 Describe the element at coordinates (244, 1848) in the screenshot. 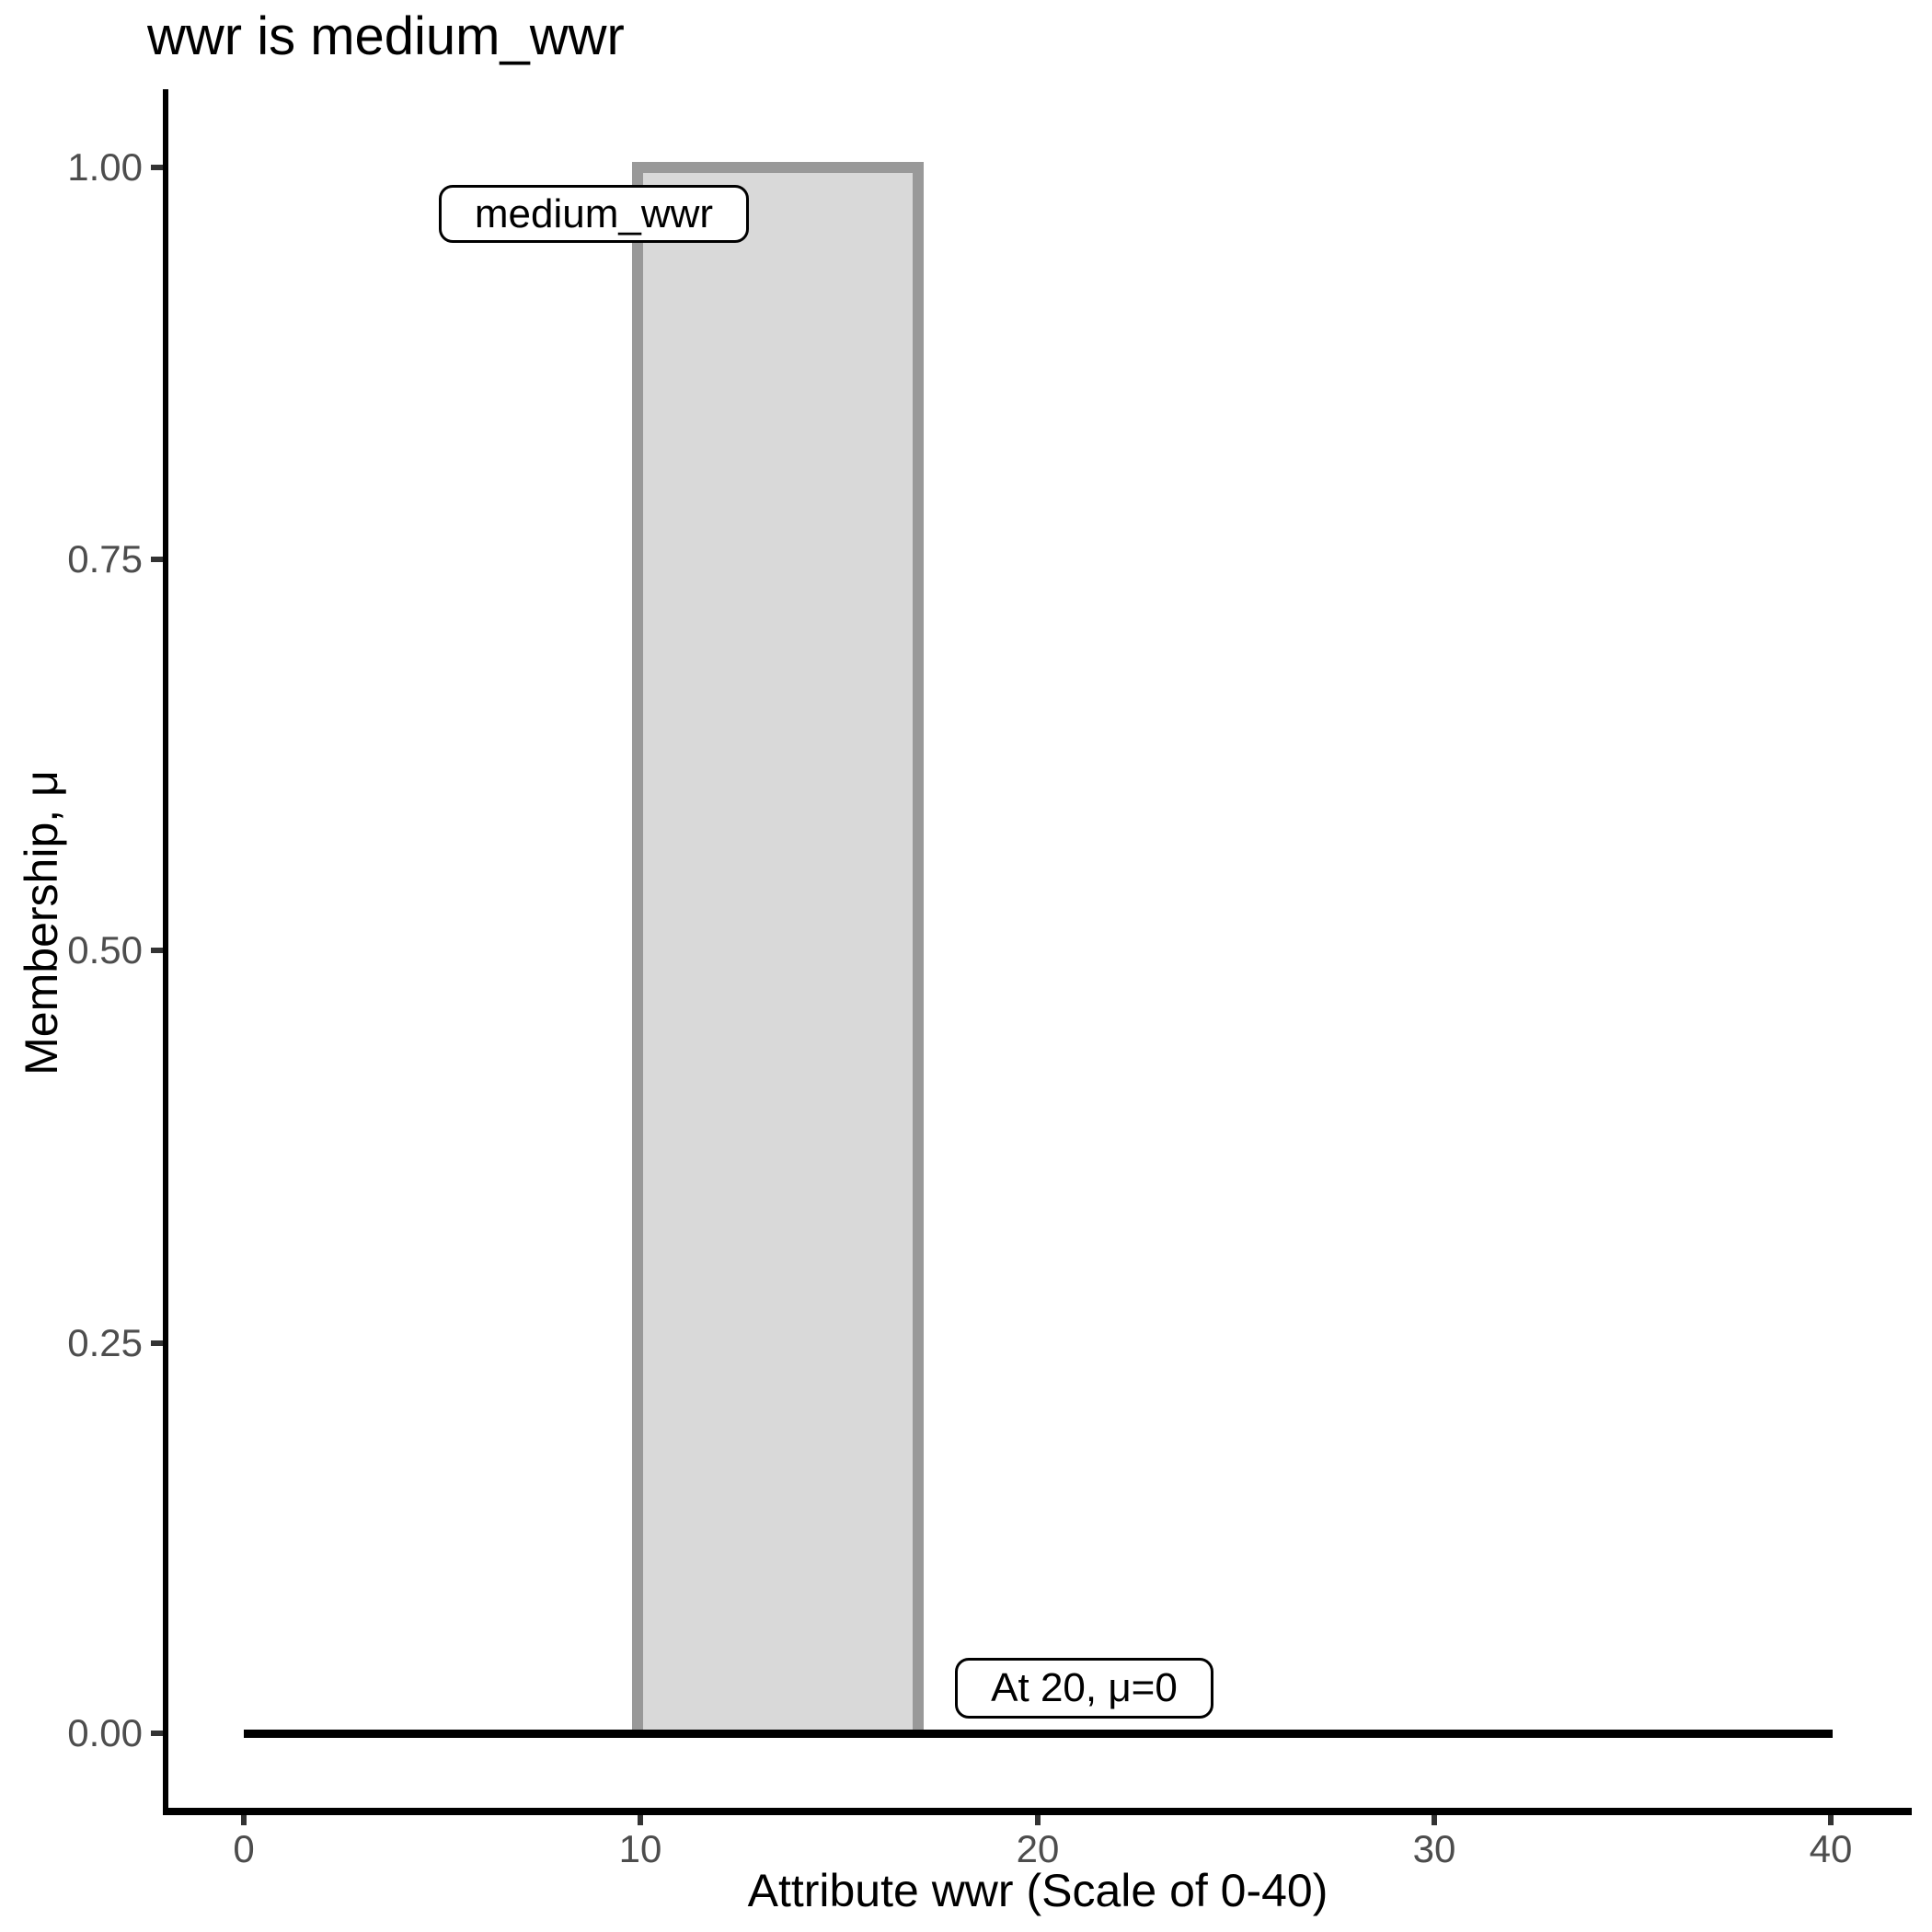

I see `x-tick-label-0: 0` at that location.